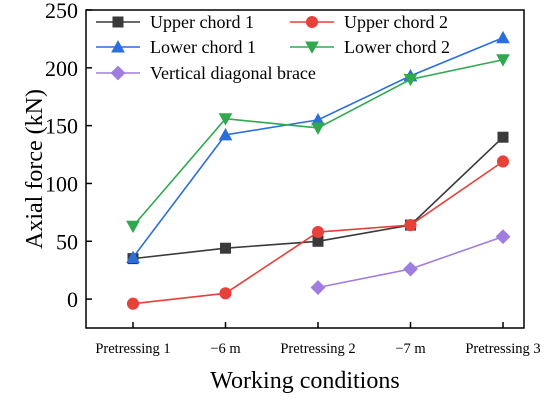  I want to click on legend-entry: Lower chord 2, so click(370, 47).